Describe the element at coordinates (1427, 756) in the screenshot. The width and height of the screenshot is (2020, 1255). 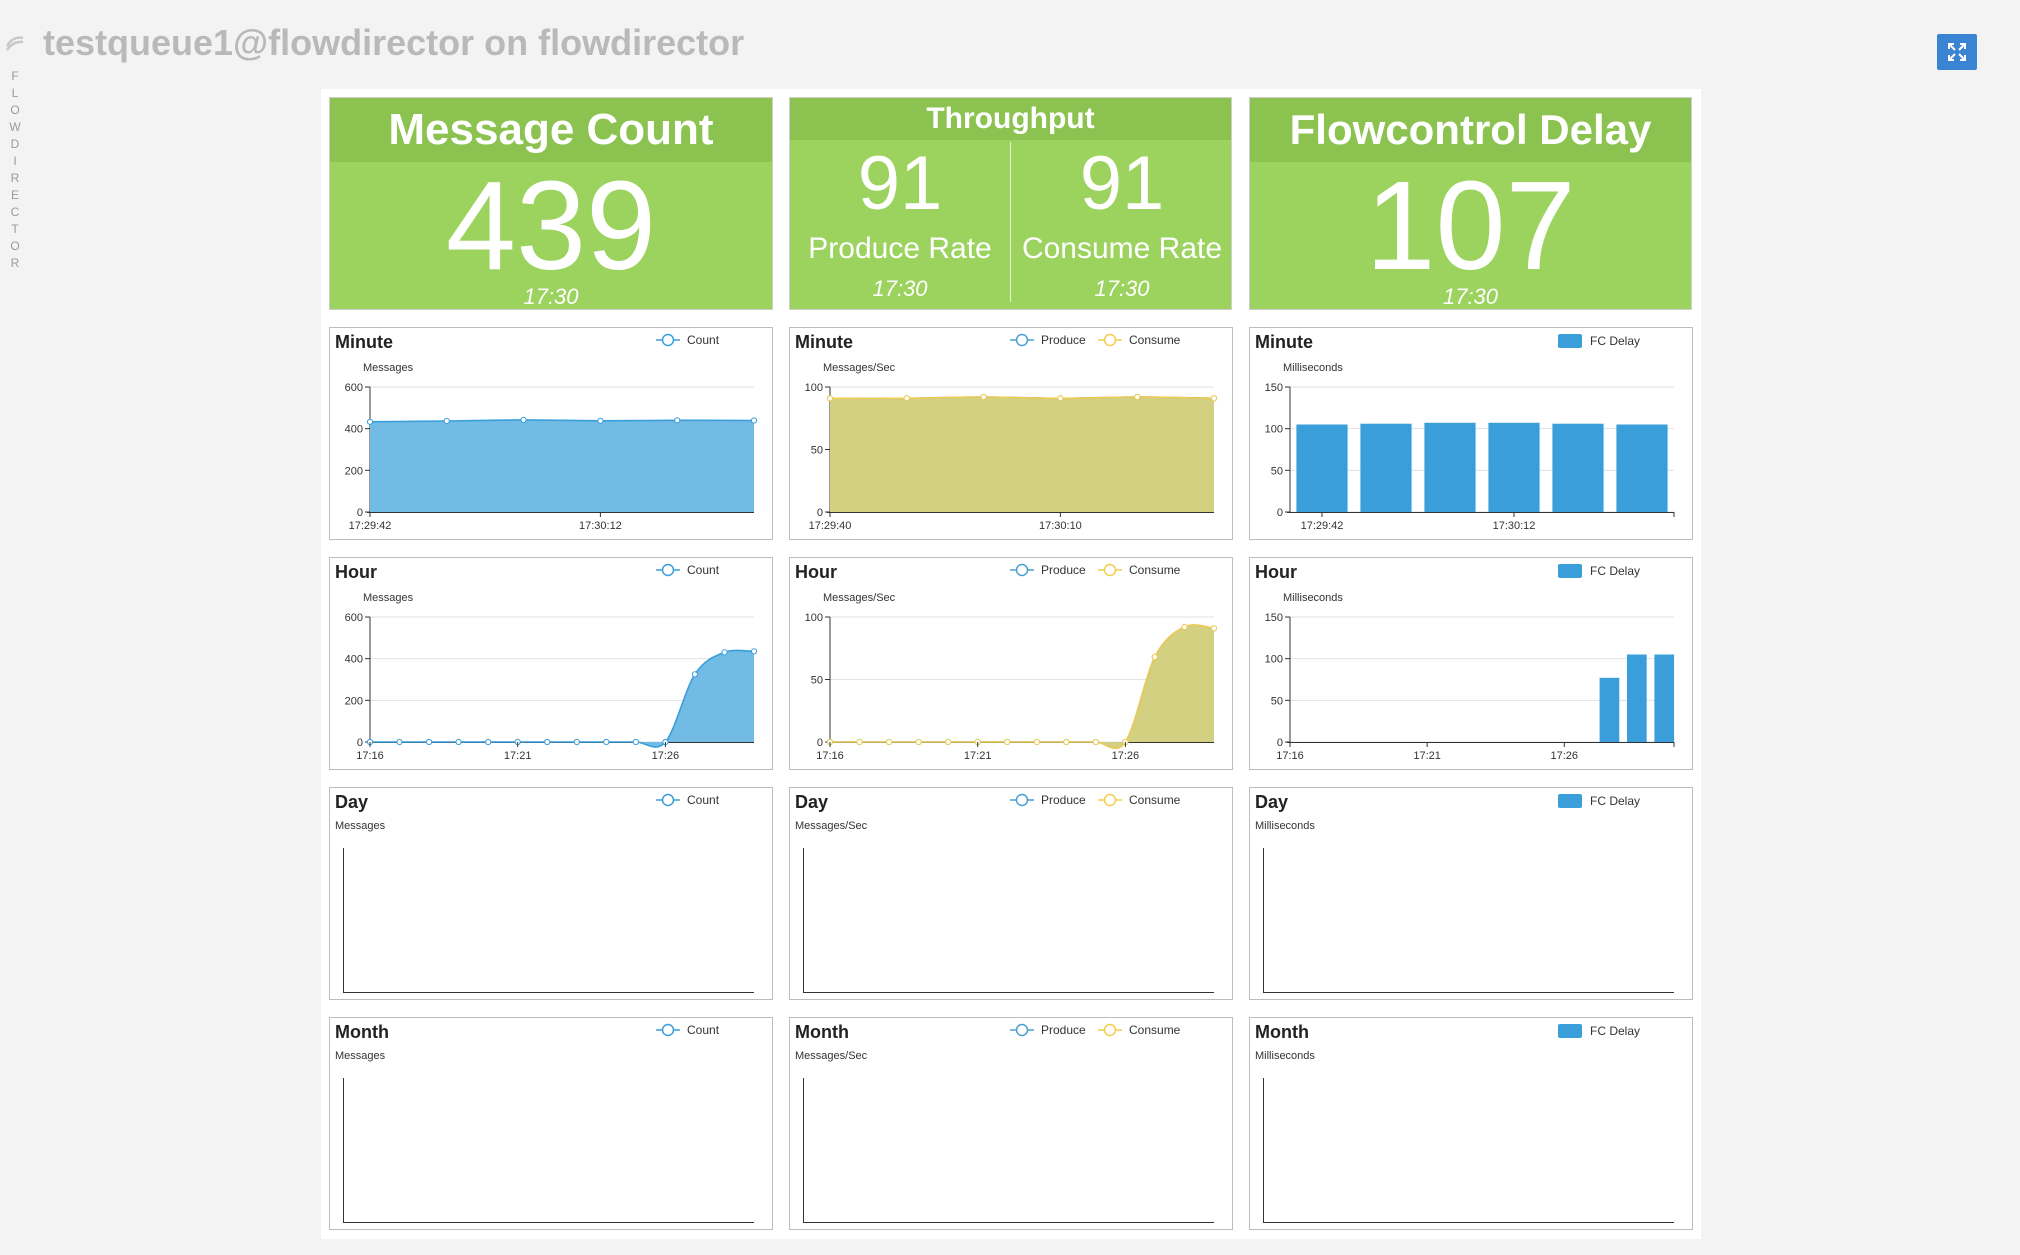
I see `x-tick-label: 17:21` at that location.